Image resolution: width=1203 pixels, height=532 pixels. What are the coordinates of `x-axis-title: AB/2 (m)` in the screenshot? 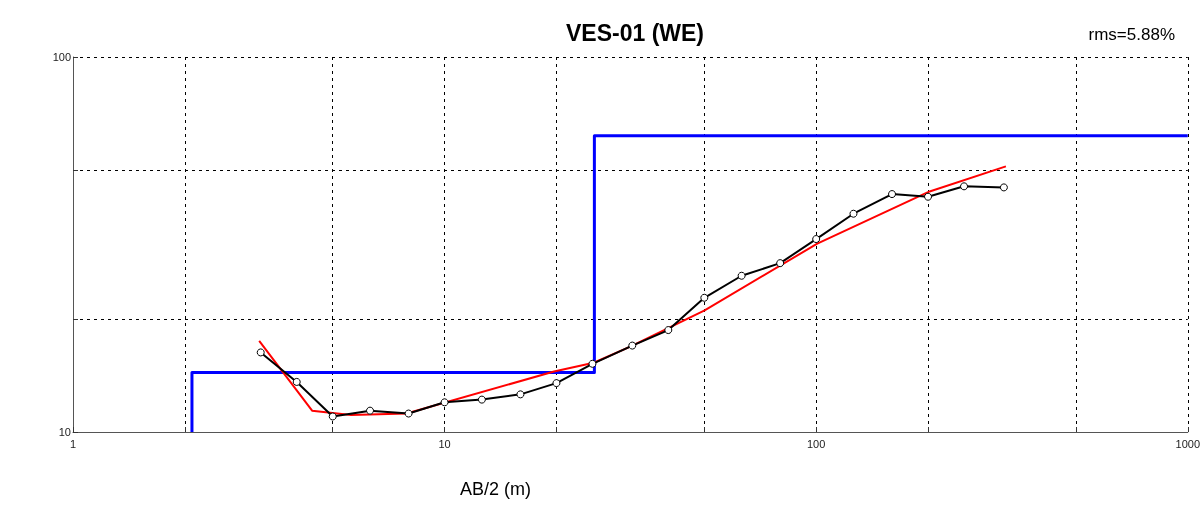 It's located at (495, 489).